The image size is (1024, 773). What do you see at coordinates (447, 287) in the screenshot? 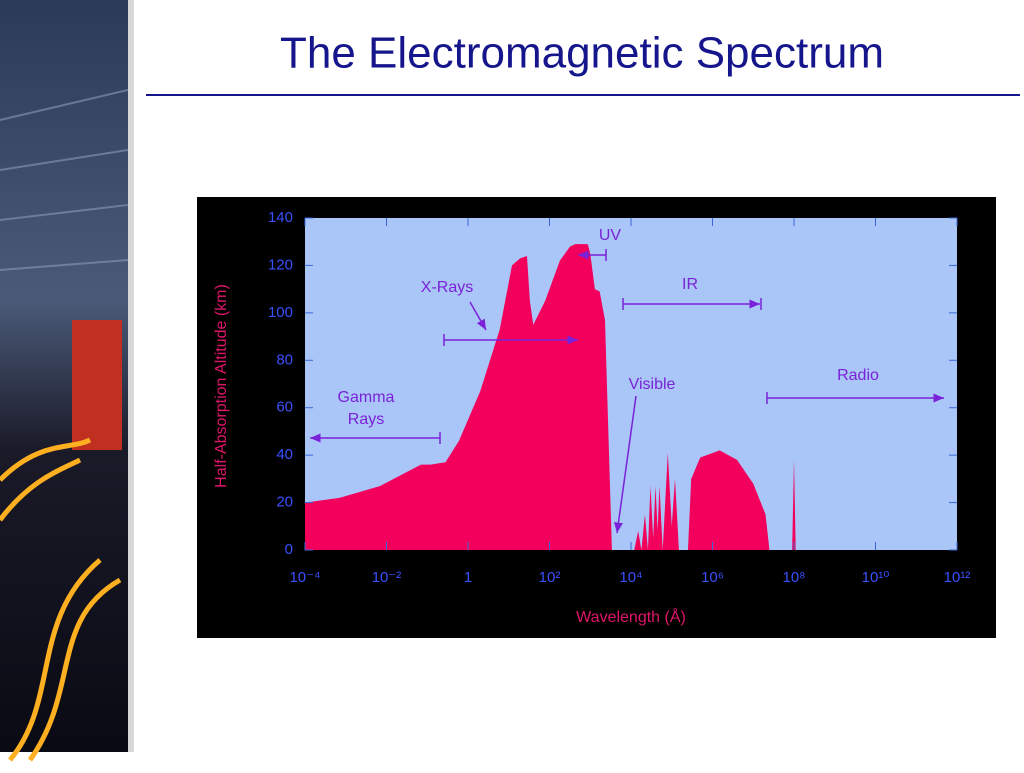
I see `annotation: X-Rays` at bounding box center [447, 287].